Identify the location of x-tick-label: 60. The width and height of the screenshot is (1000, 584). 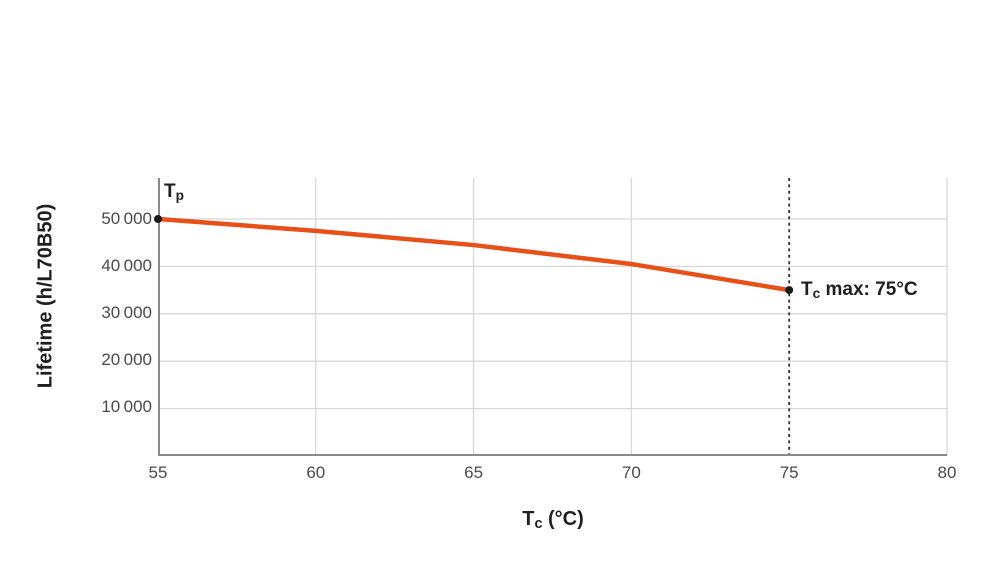
(316, 472).